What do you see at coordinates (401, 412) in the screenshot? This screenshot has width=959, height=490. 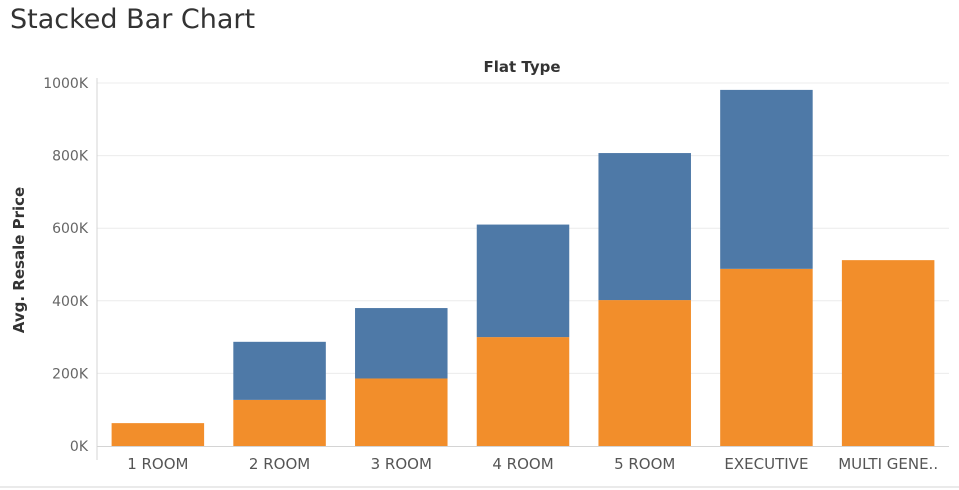 I see `bar-segment-3-room-s0` at bounding box center [401, 412].